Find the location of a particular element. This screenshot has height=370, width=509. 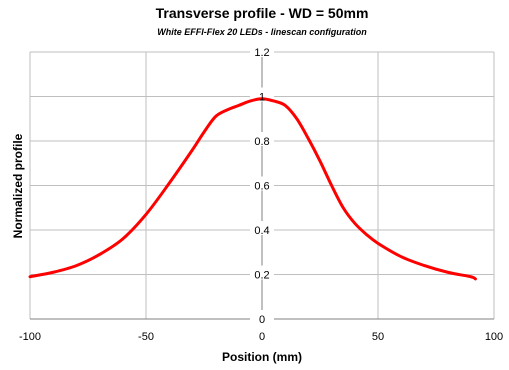

y-tick-label: 0 is located at coordinates (262, 320).